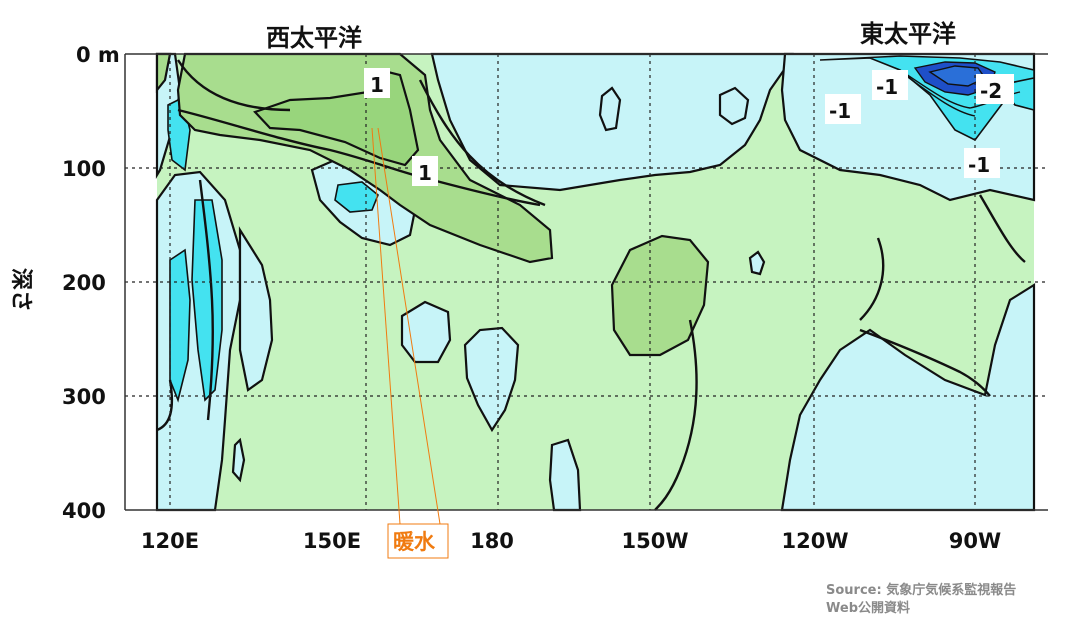 This screenshot has width=1073, height=634. I want to click on y-tick-100: 100, so click(84, 169).